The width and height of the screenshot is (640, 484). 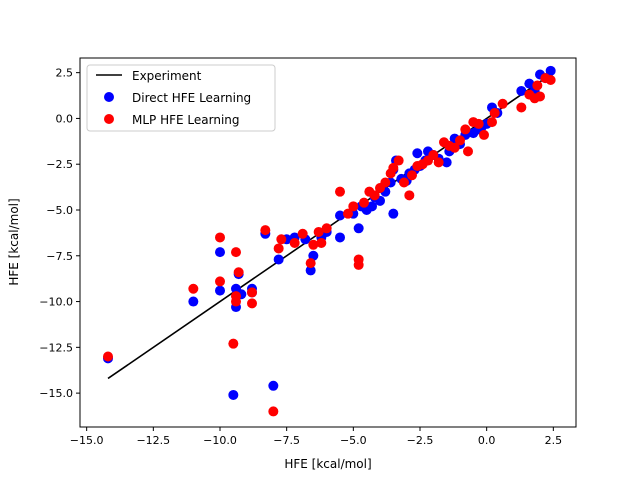 What do you see at coordinates (420, 440) in the screenshot?
I see `x-tick-label: −2.5` at bounding box center [420, 440].